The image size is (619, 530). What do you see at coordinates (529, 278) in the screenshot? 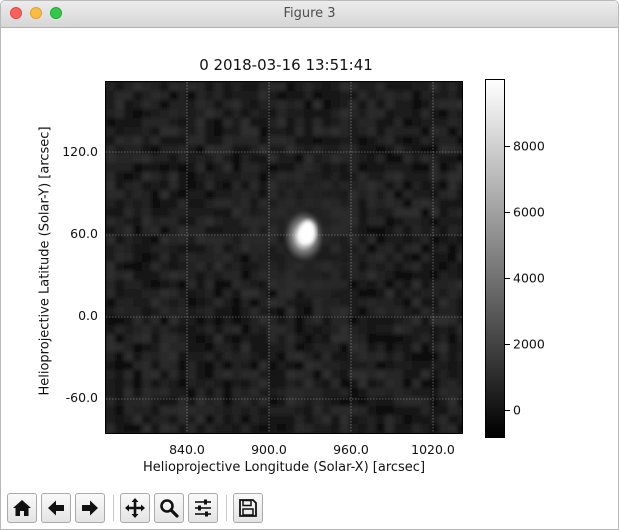
I see `colorbar-tick-label: 4000` at bounding box center [529, 278].